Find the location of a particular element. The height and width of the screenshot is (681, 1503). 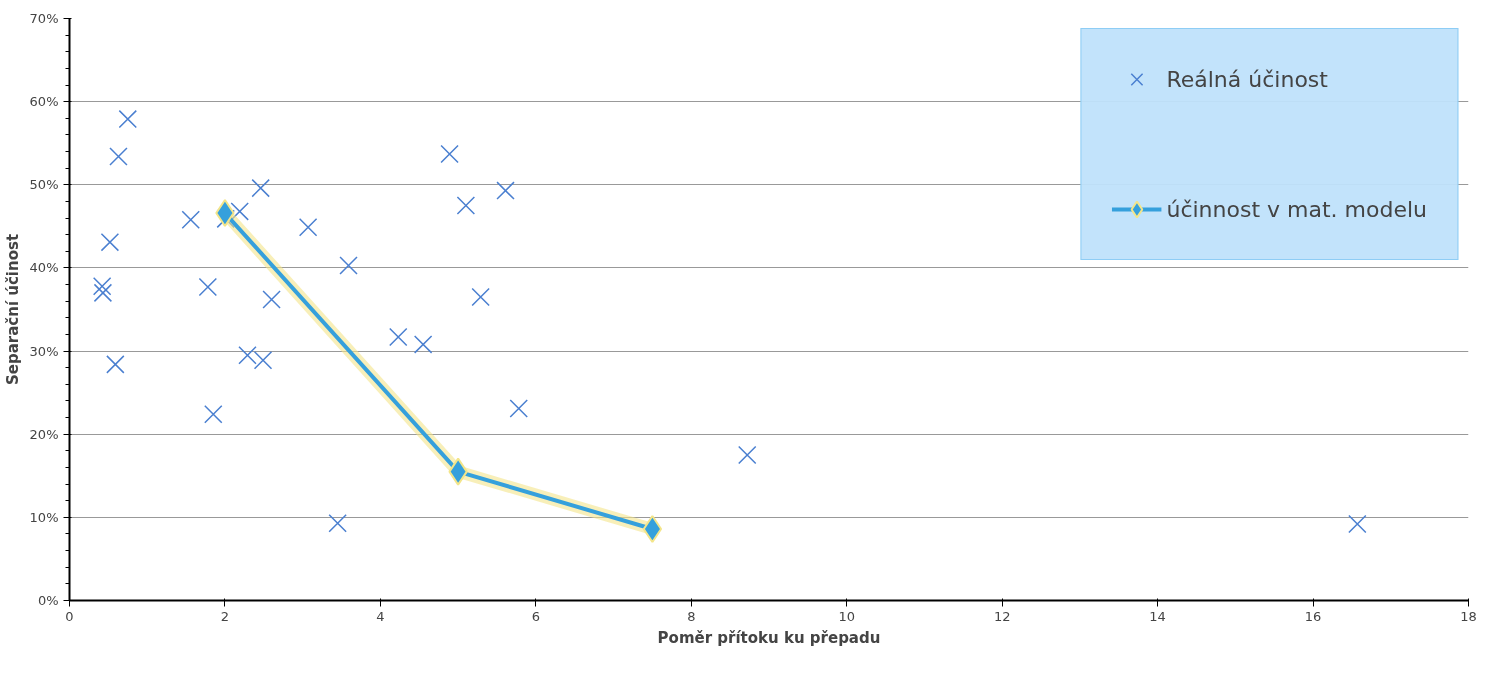

y-tick-label: 70% is located at coordinates (44, 18).